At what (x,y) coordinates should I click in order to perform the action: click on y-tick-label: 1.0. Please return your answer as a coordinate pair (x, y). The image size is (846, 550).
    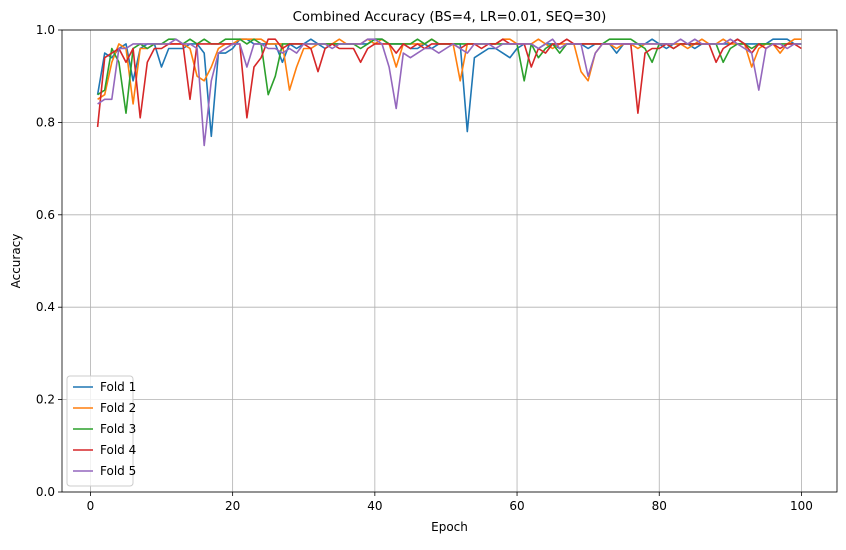
    Looking at the image, I should click on (45, 30).